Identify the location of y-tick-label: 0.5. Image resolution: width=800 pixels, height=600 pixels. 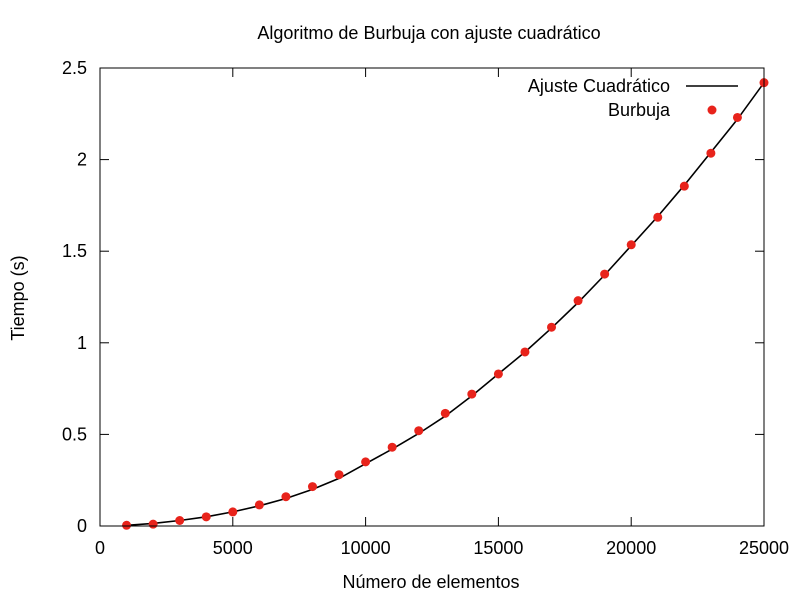
(74, 434).